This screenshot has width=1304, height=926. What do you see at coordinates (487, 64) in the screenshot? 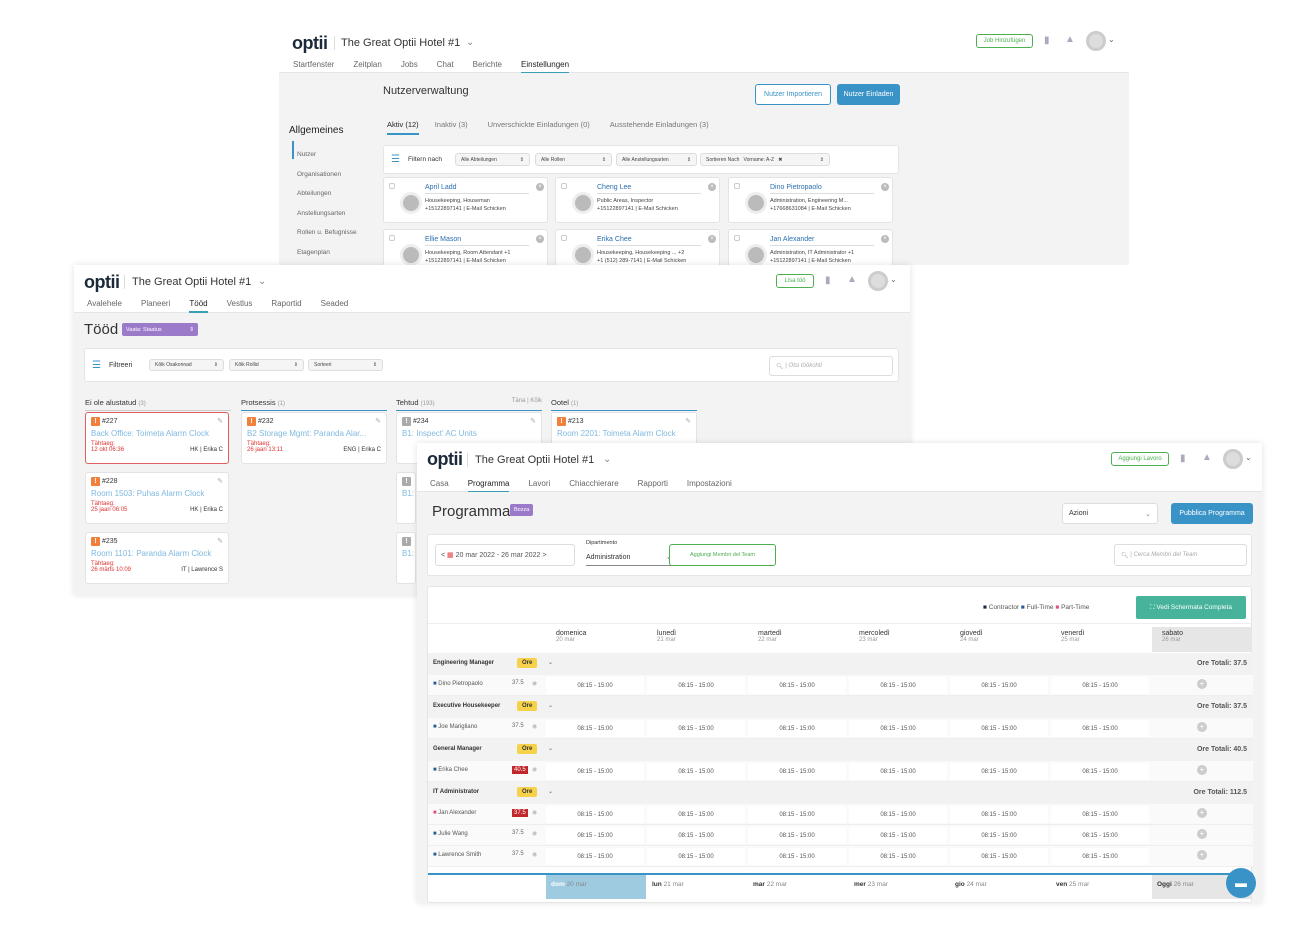
I see `nav-reports: Berichte` at bounding box center [487, 64].